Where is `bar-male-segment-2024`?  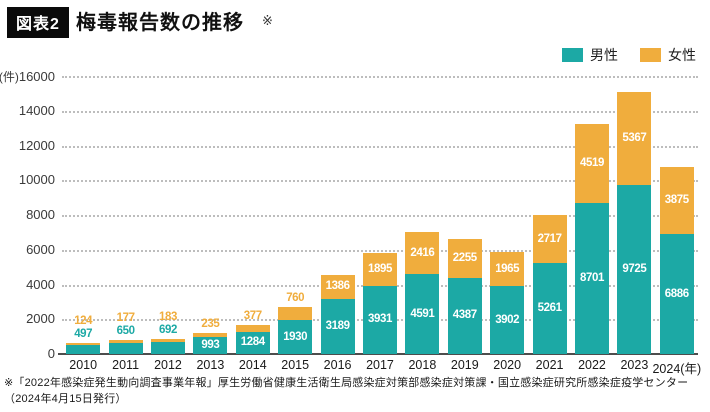
bar-male-segment-2024 is located at coordinates (676, 294).